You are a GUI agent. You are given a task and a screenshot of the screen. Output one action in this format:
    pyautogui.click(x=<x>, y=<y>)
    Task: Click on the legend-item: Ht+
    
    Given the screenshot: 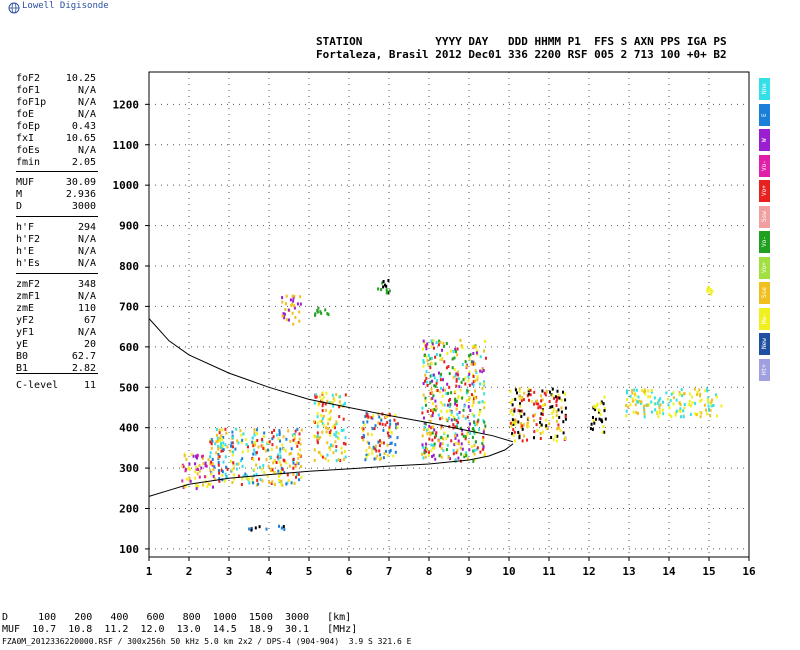 What is the action you would take?
    pyautogui.click(x=764, y=369)
    